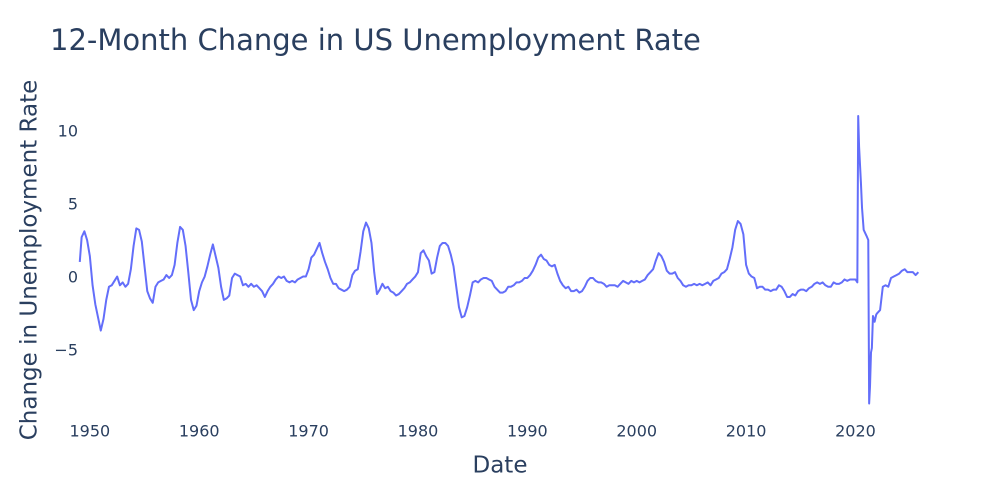 The image size is (1000, 500). Describe the element at coordinates (375, 40) in the screenshot. I see `chart-title: 12-Month Change in US Unemployment Rate` at that location.